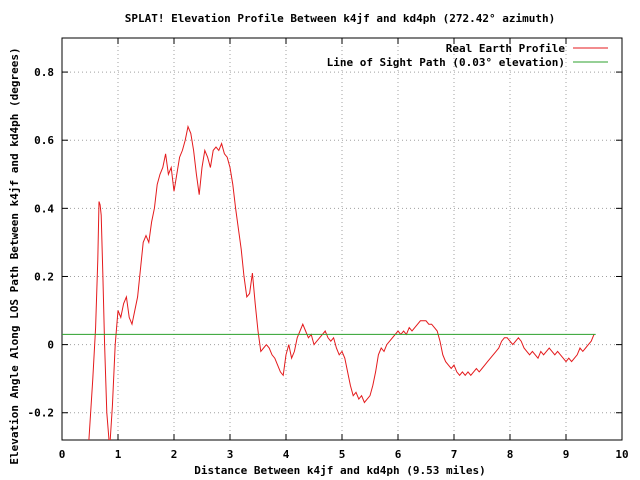 Image resolution: width=640 pixels, height=480 pixels. Describe the element at coordinates (510, 454) in the screenshot. I see `x-tick-label: 8` at that location.